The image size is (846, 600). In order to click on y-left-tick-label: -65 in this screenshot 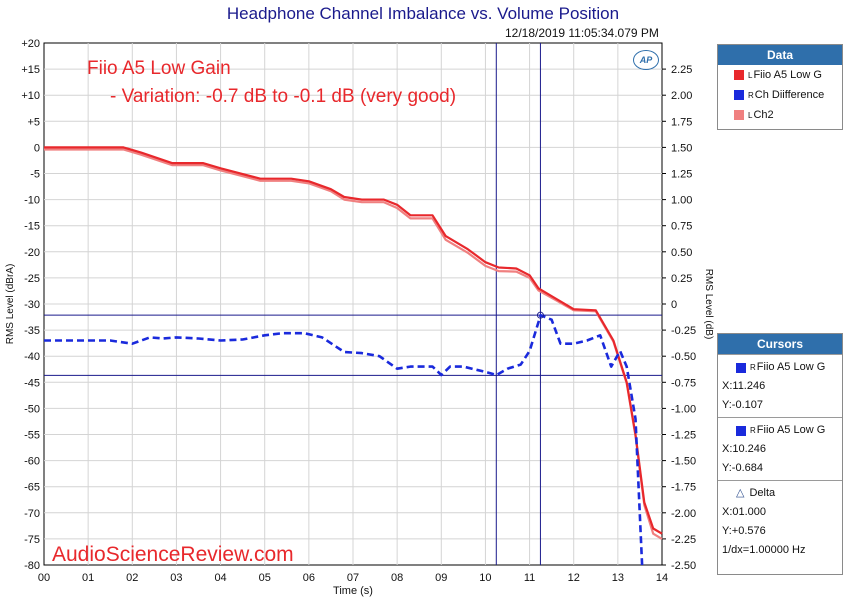, I will do `click(32, 488)`.